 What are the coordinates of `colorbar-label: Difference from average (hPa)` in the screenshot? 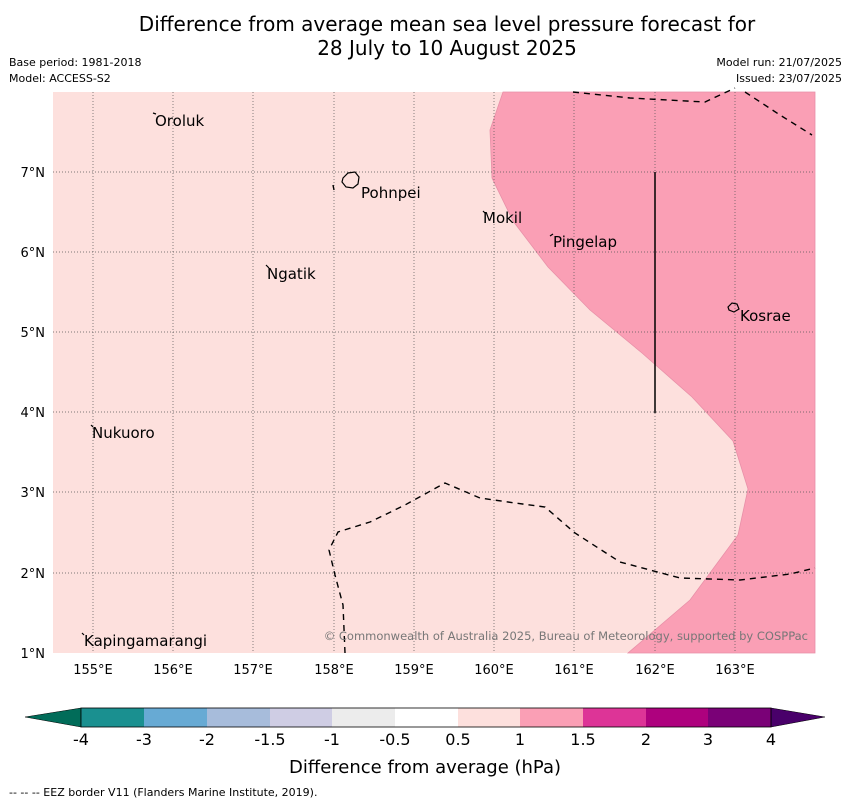 It's located at (425, 767).